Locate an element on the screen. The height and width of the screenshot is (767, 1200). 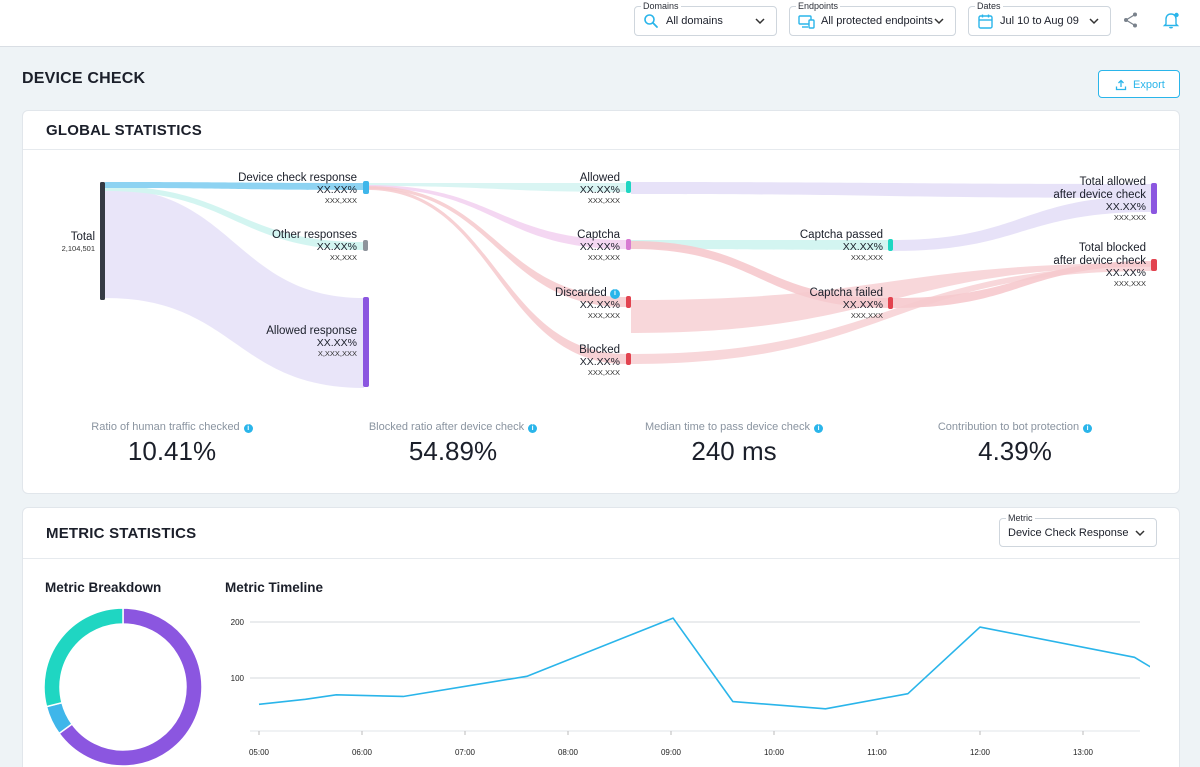
kpi-label: Ratio of human traffic checked is located at coordinates (165, 427).